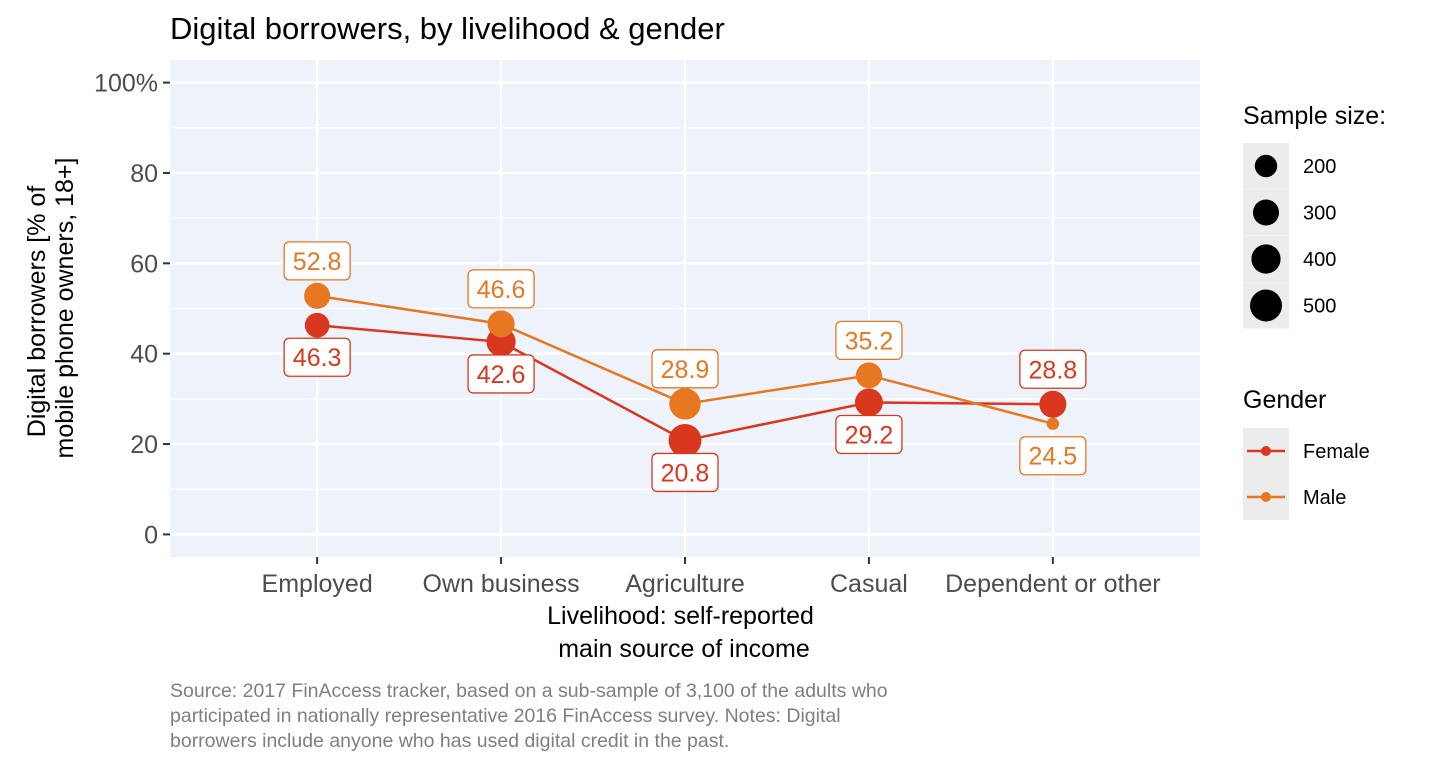 The height and width of the screenshot is (768, 1440). I want to click on data-label-text: 24.5, so click(1053, 457).